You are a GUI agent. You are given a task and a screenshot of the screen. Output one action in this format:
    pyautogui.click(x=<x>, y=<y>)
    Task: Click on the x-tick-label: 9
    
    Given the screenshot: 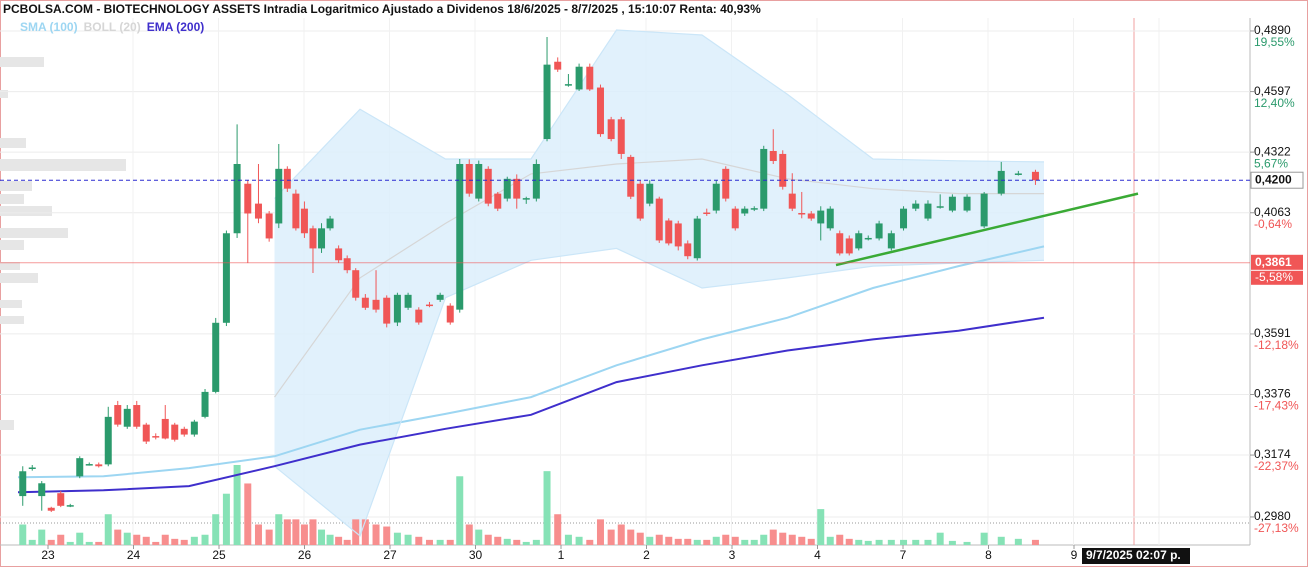 What is the action you would take?
    pyautogui.click(x=1074, y=555)
    